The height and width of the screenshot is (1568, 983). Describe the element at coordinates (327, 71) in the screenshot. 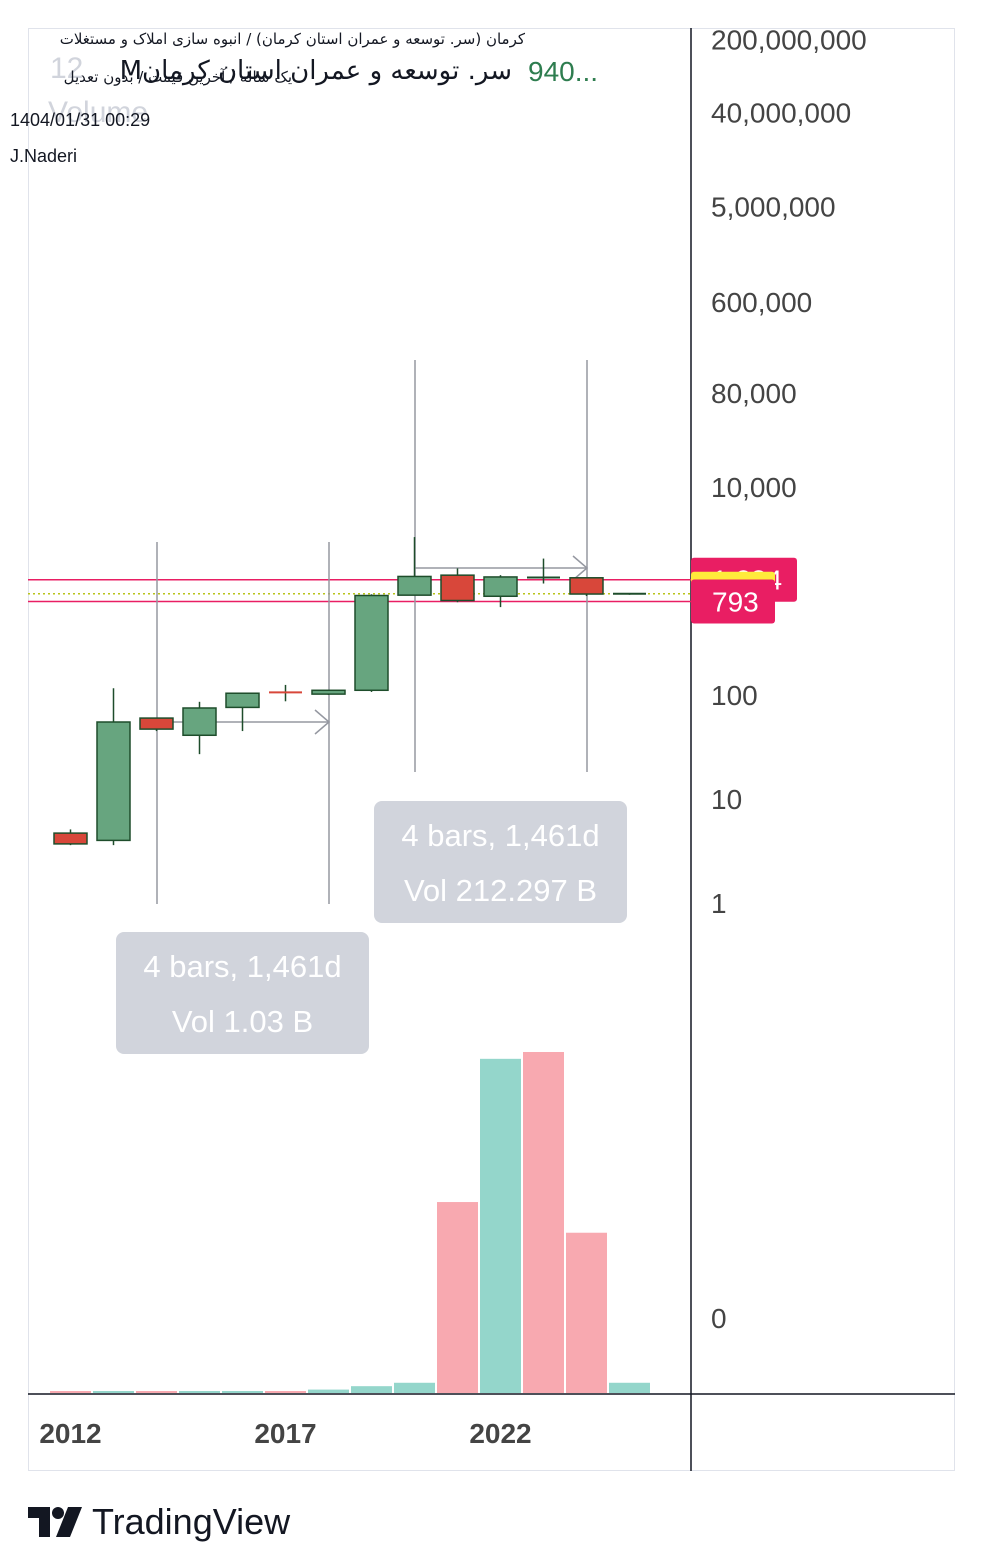

I see `legend-title-text: سر. توسعه و عمران استان کرمان` at that location.